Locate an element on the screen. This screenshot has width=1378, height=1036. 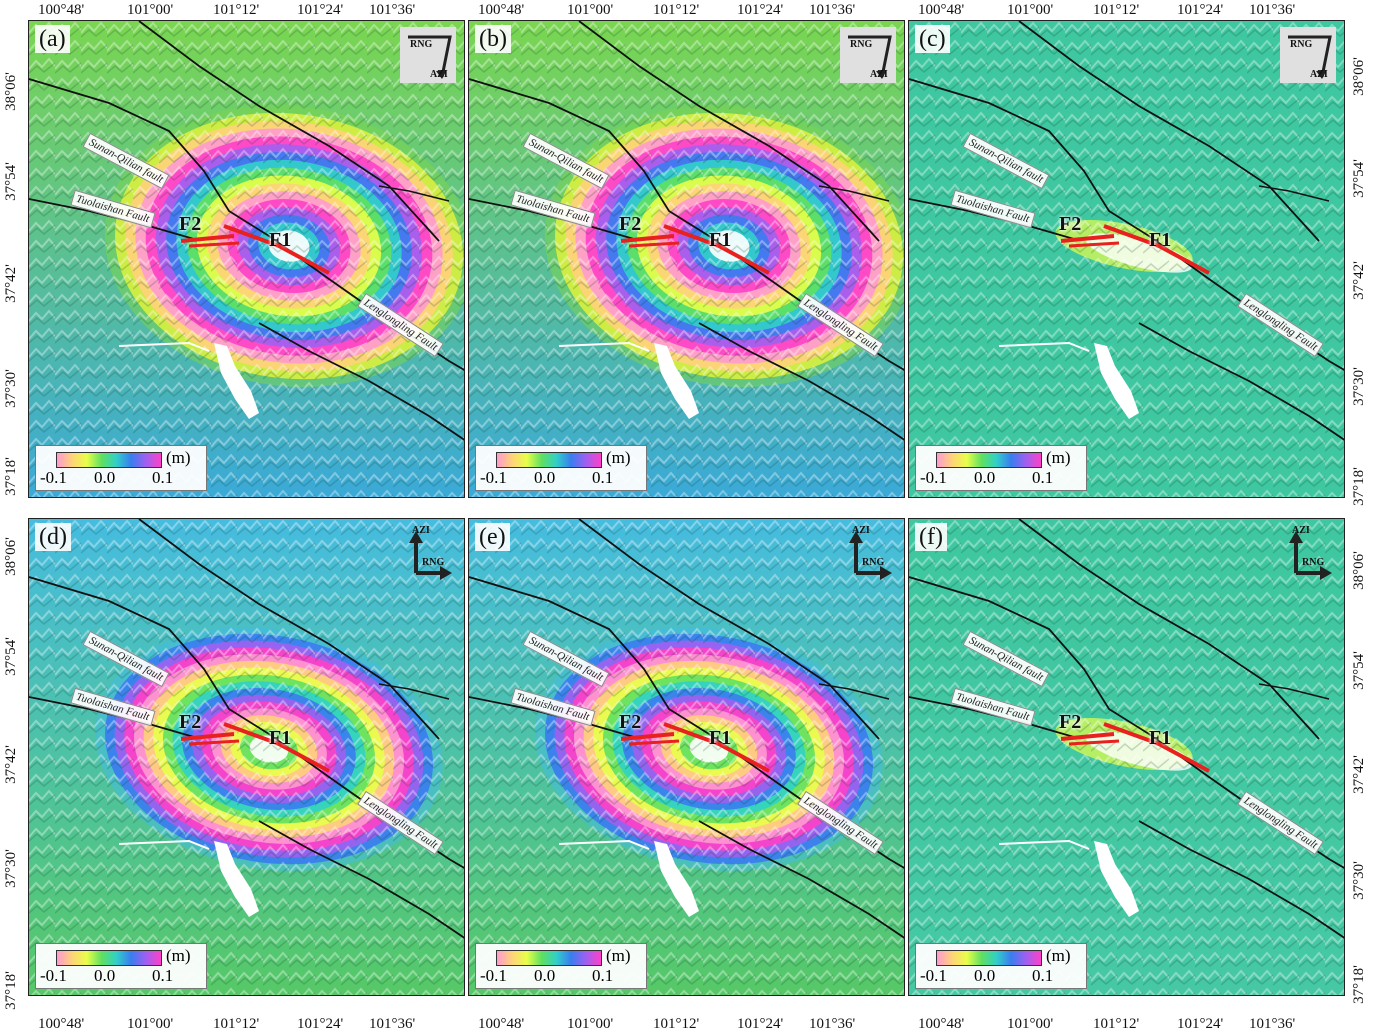
bottom-lon-tick: 101°24' is located at coordinates (1200, 1024).